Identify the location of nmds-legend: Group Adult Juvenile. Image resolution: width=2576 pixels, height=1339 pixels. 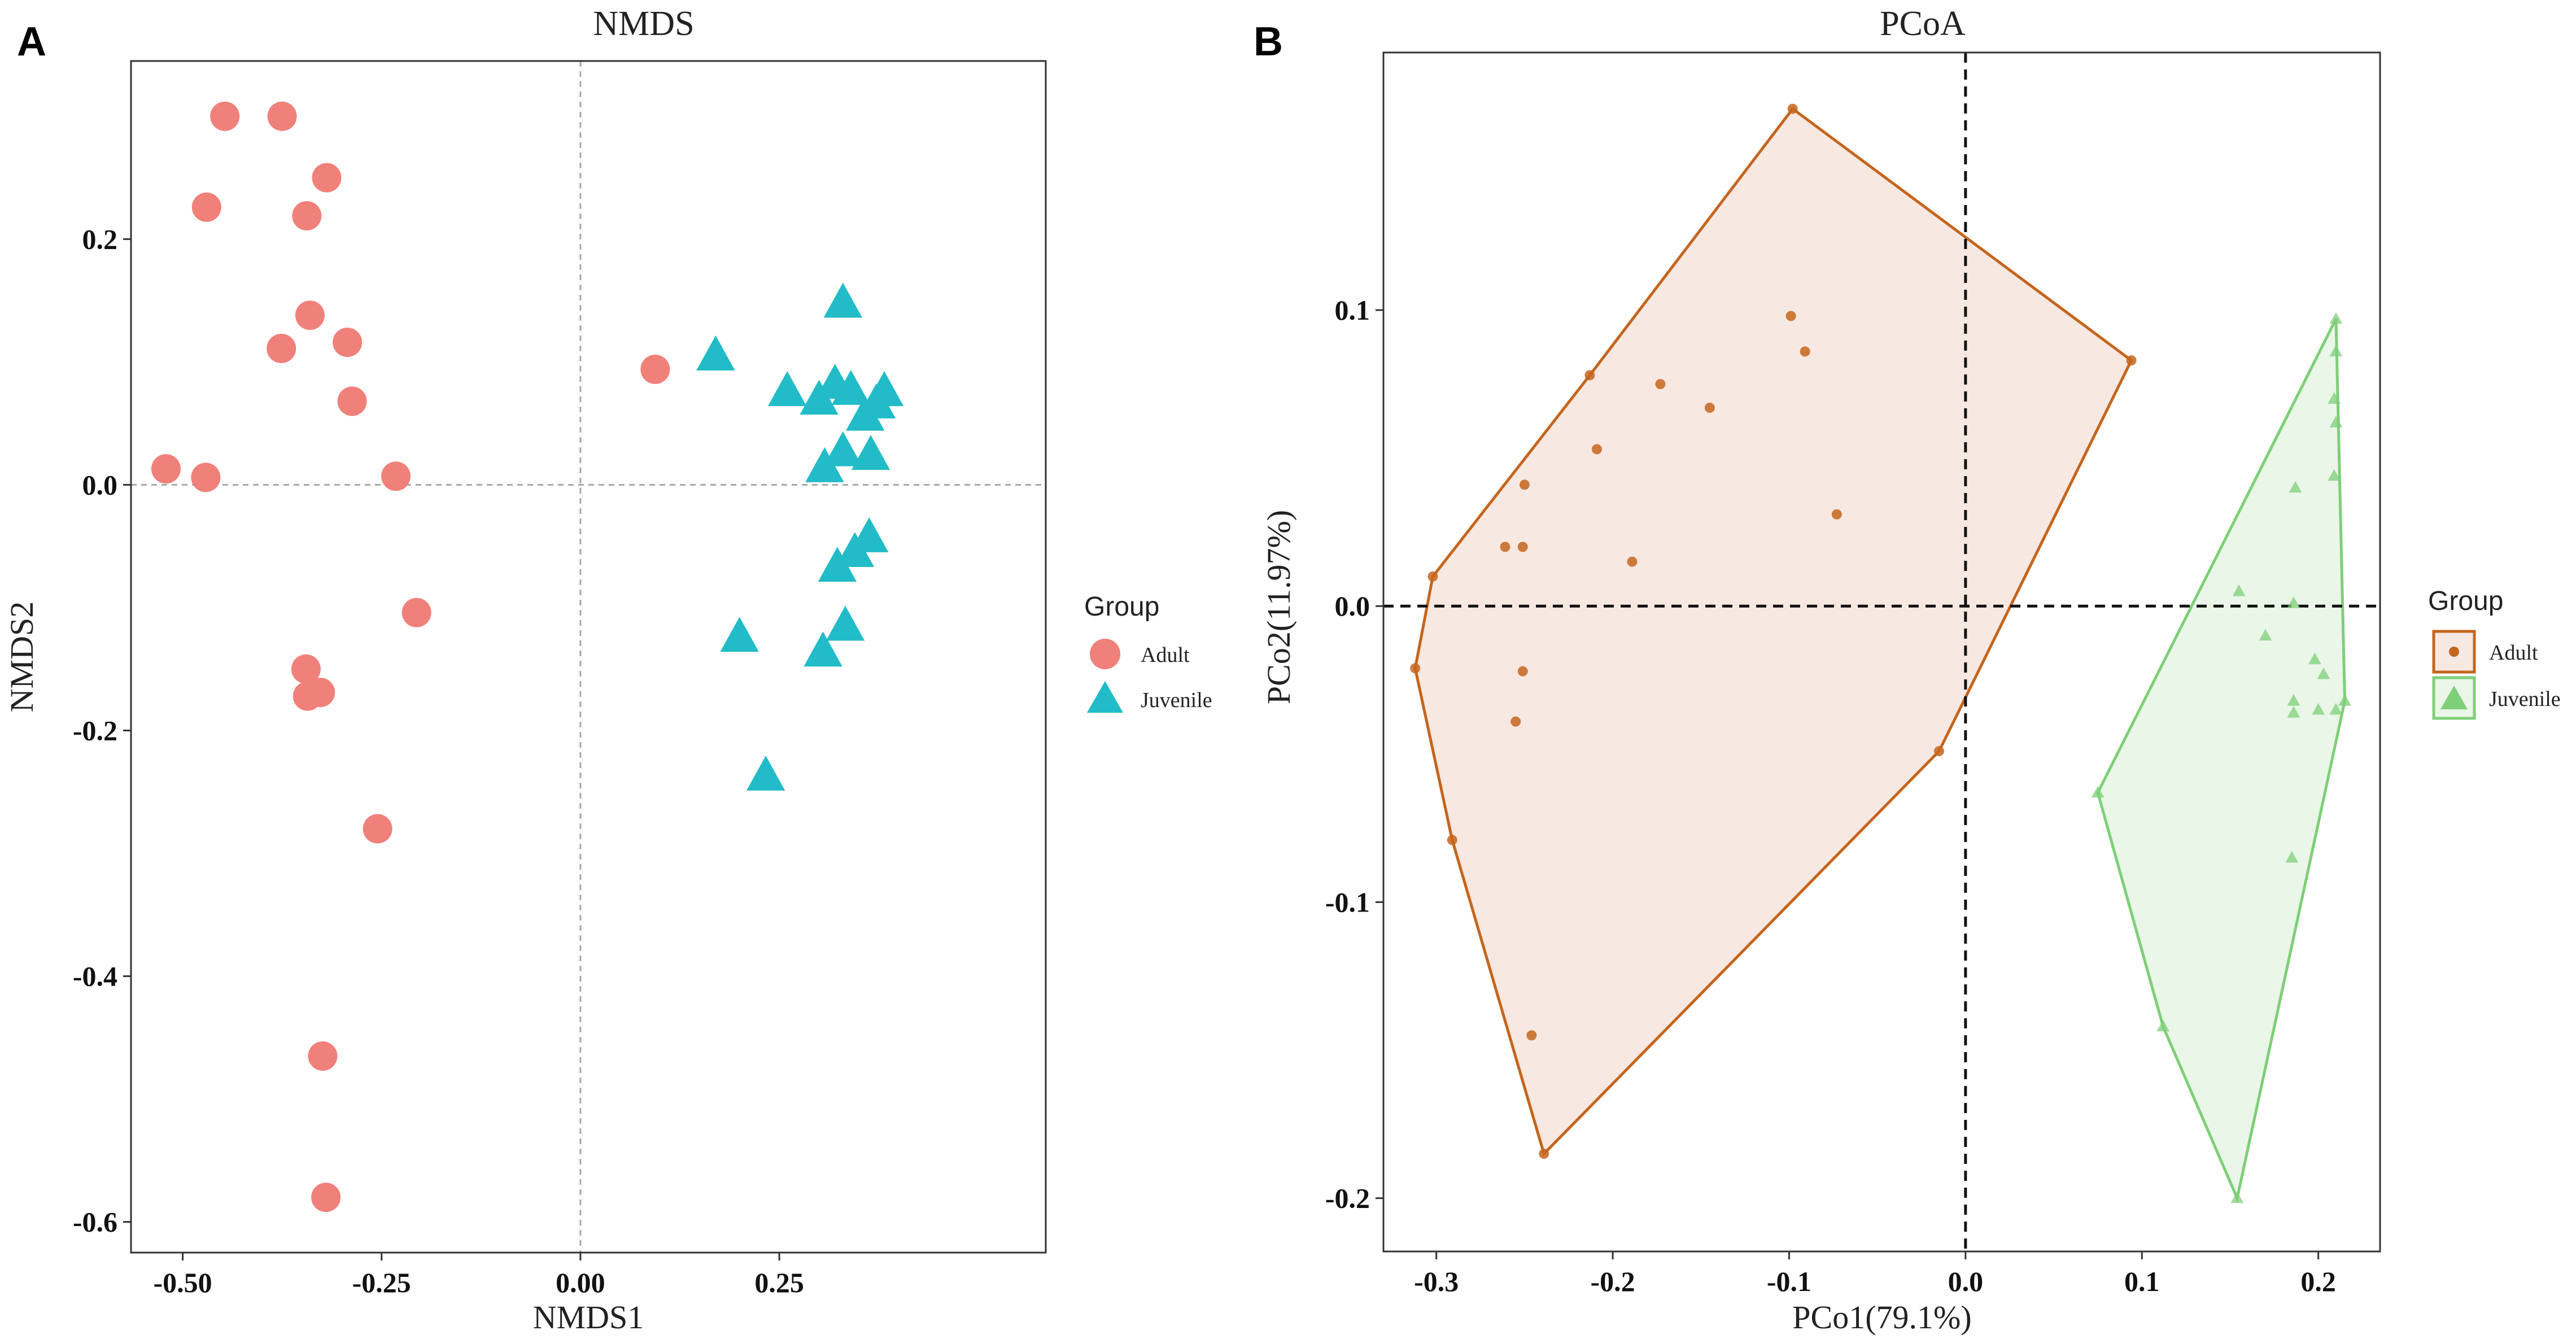
(1148, 653).